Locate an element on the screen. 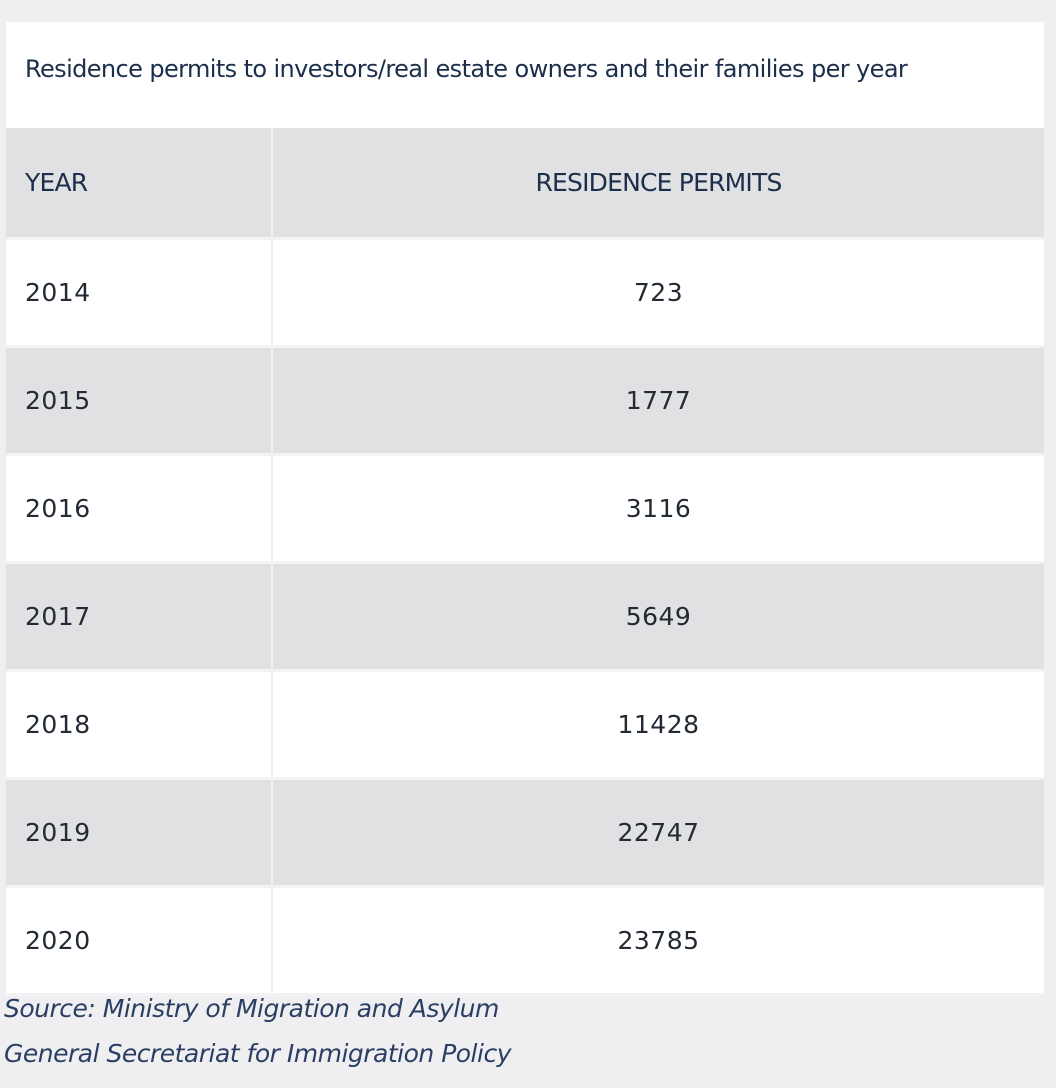 This screenshot has width=1056, height=1088. year-cell: 2017 is located at coordinates (139, 618).